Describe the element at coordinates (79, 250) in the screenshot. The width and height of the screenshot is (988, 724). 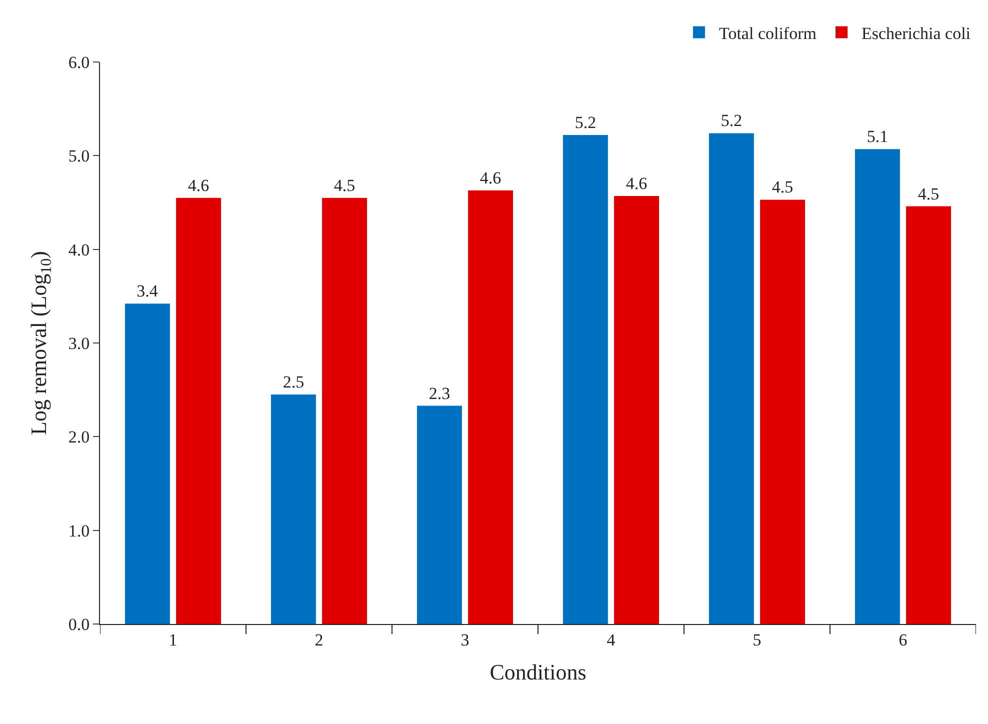
I see `y-tick-label: 4.0` at that location.